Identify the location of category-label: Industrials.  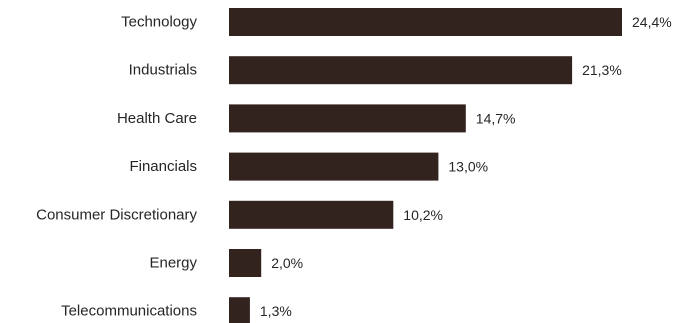
(163, 70).